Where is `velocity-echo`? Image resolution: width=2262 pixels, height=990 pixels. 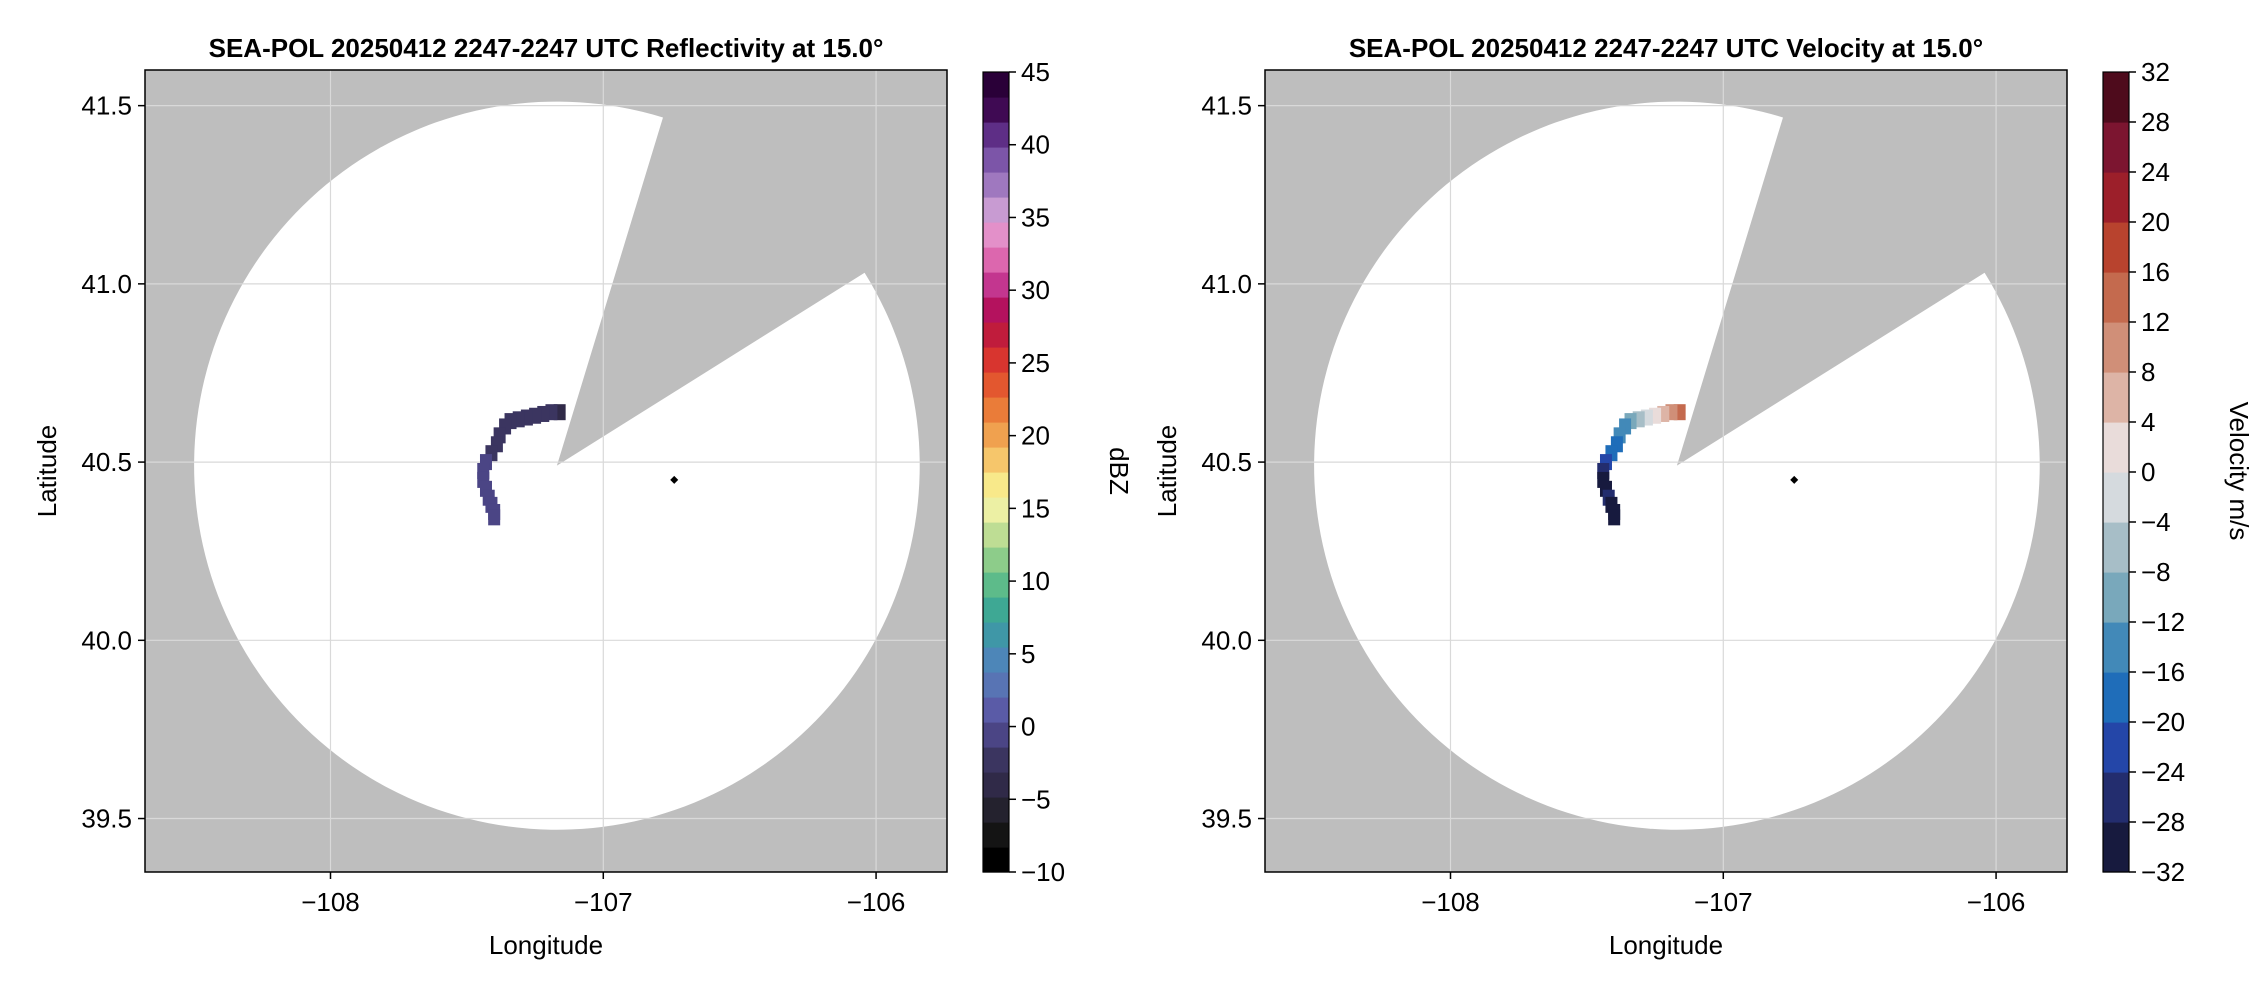 velocity-echo is located at coordinates (1641, 465).